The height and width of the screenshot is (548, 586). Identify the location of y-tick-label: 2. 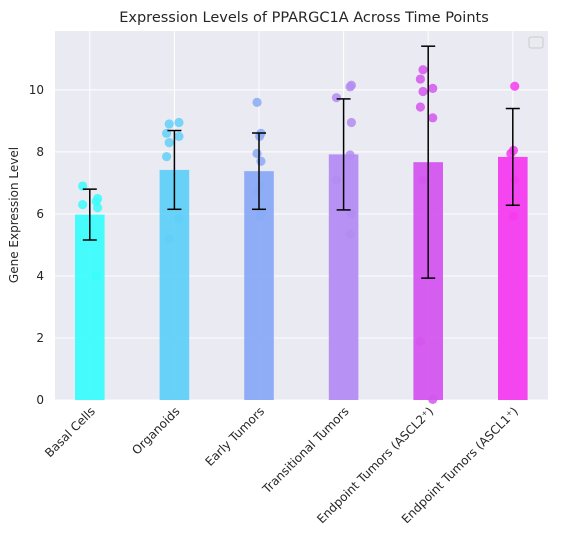
(40, 338).